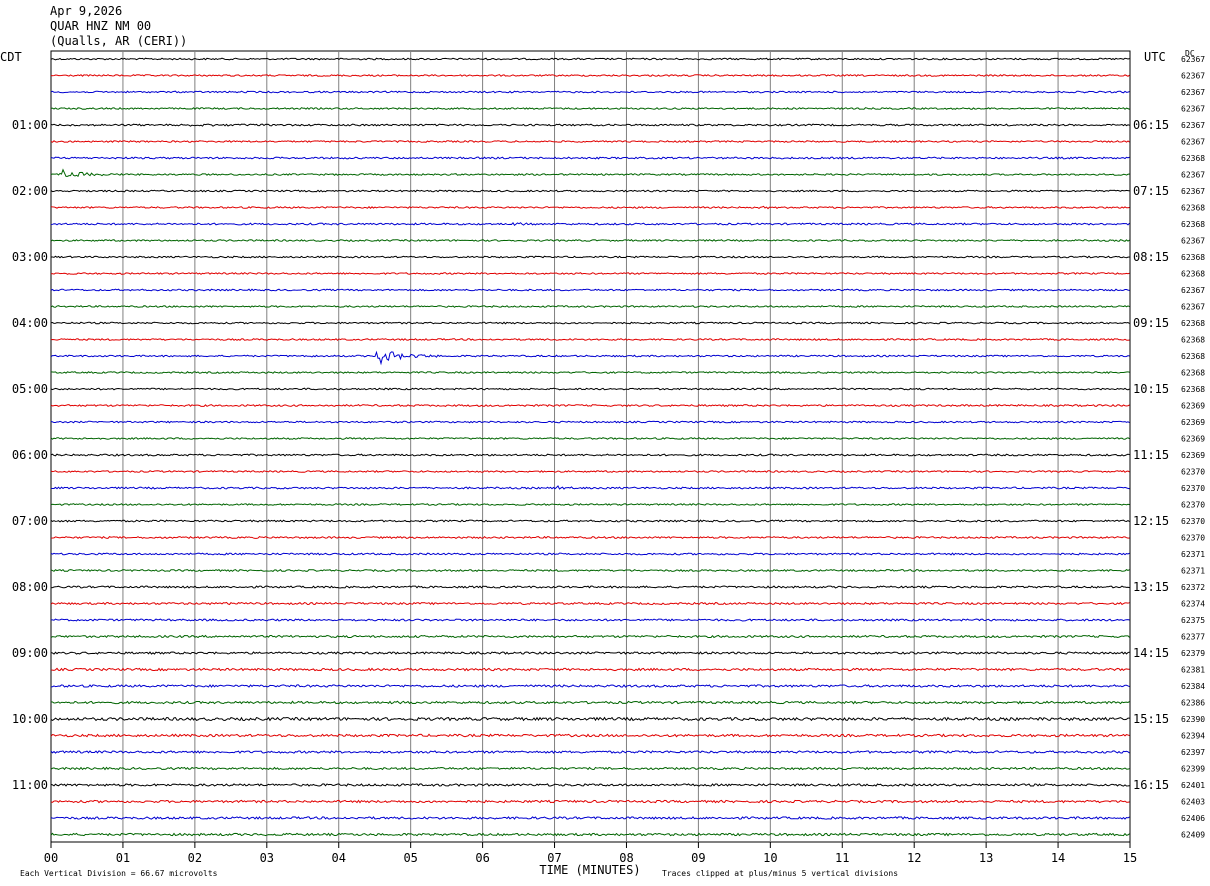 Image resolution: width=1210 pixels, height=886 pixels. What do you see at coordinates (123, 858) in the screenshot?
I see `x-tick-label: 01` at bounding box center [123, 858].